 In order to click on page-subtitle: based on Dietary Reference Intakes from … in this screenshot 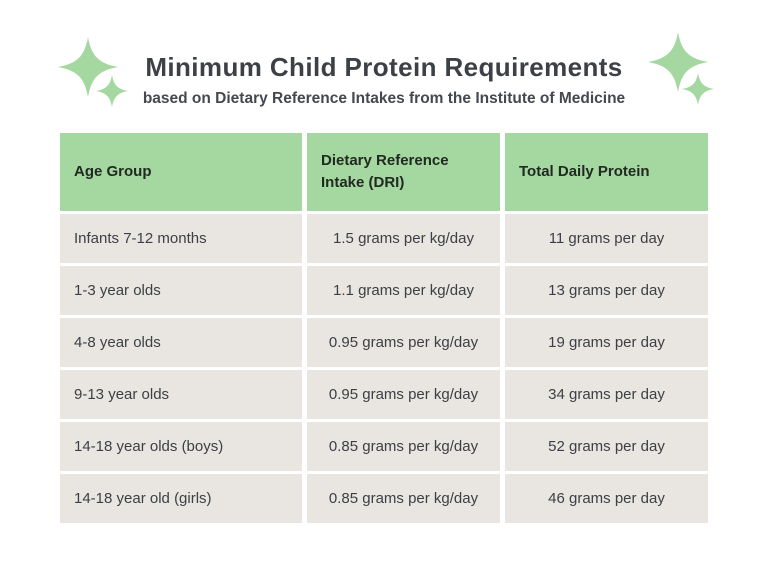, I will do `click(384, 98)`.